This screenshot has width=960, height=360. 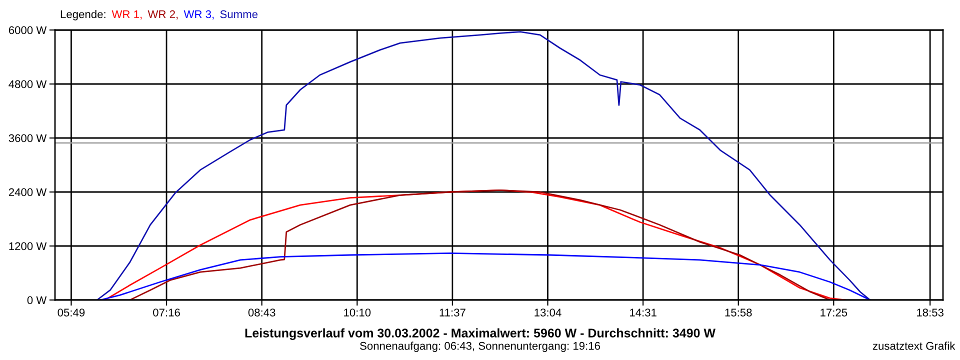 I want to click on y-tick-label: 3600 W, so click(x=27, y=138).